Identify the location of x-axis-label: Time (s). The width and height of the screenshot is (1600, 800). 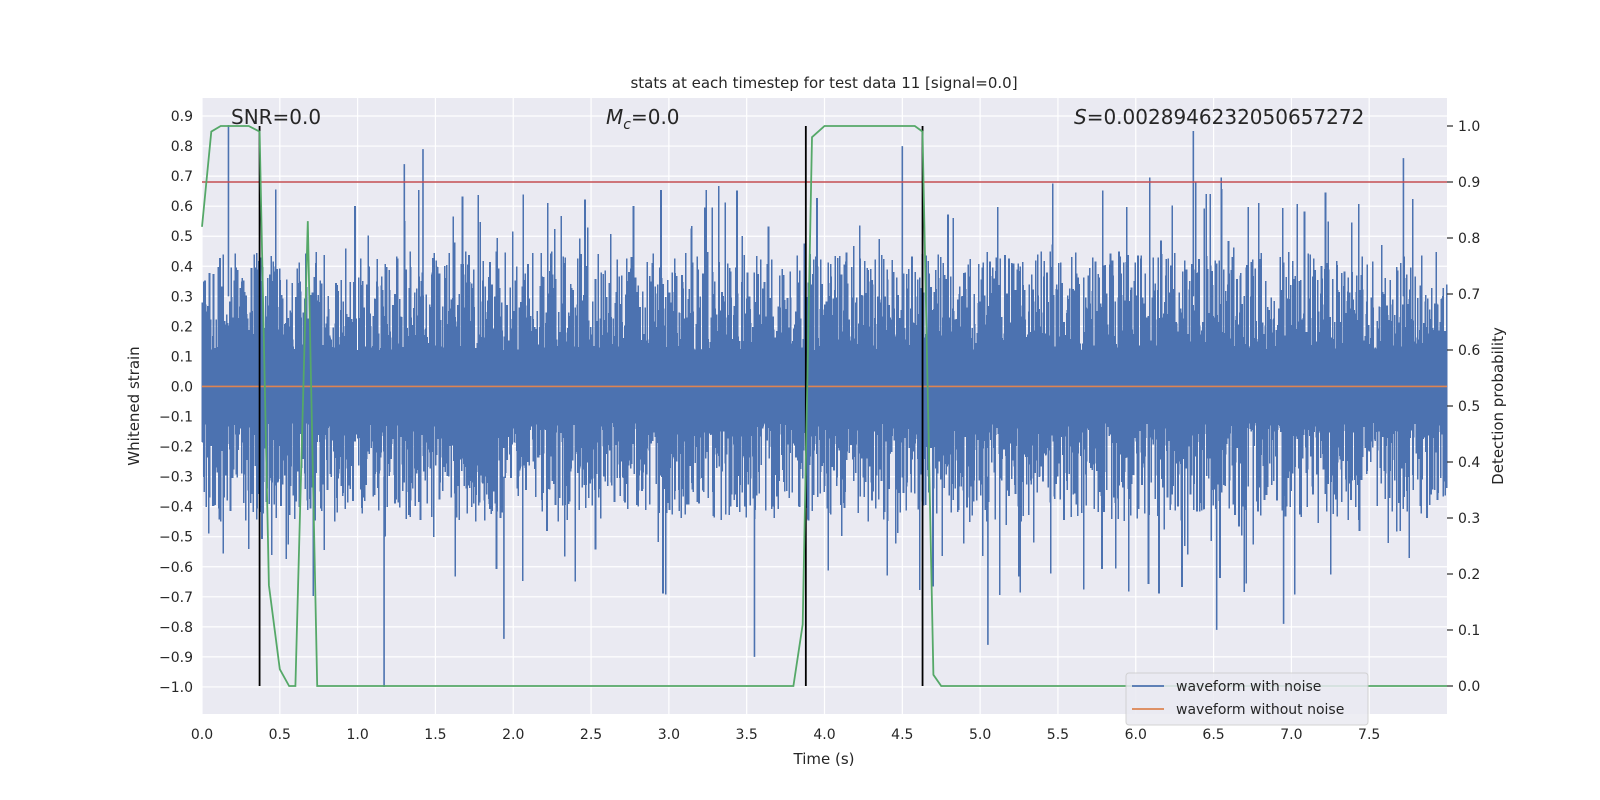
(824, 759).